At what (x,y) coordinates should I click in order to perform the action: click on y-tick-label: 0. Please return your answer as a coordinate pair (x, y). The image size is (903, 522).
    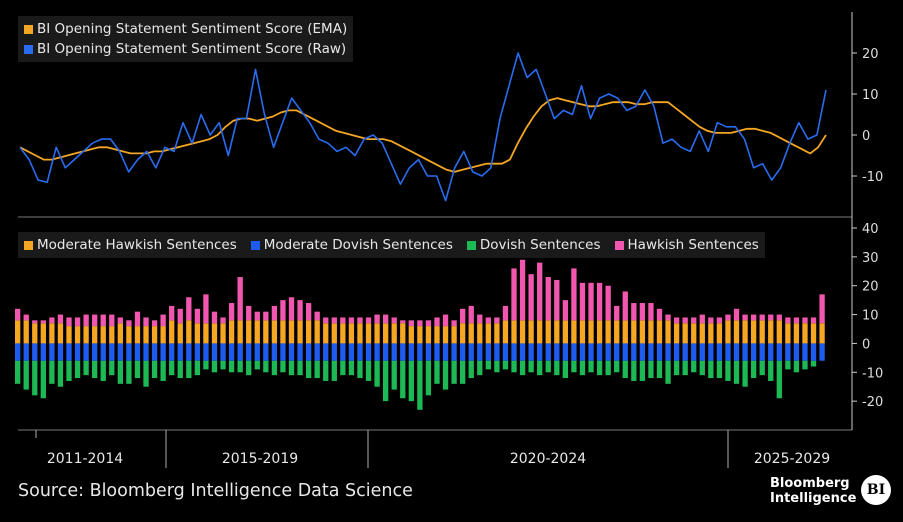
    Looking at the image, I should click on (866, 344).